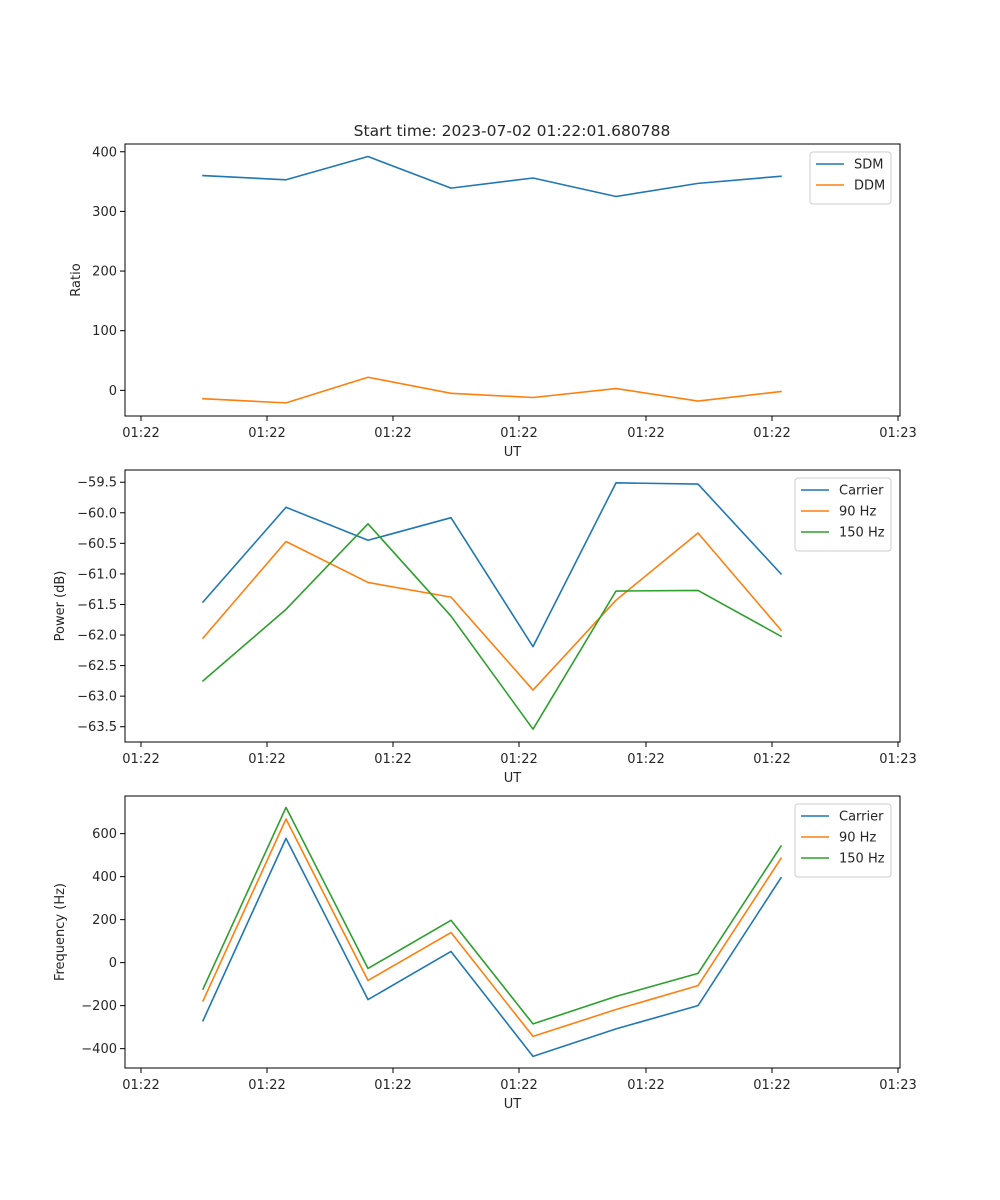 The image size is (1000, 1200). I want to click on legend-box, so click(850, 178).